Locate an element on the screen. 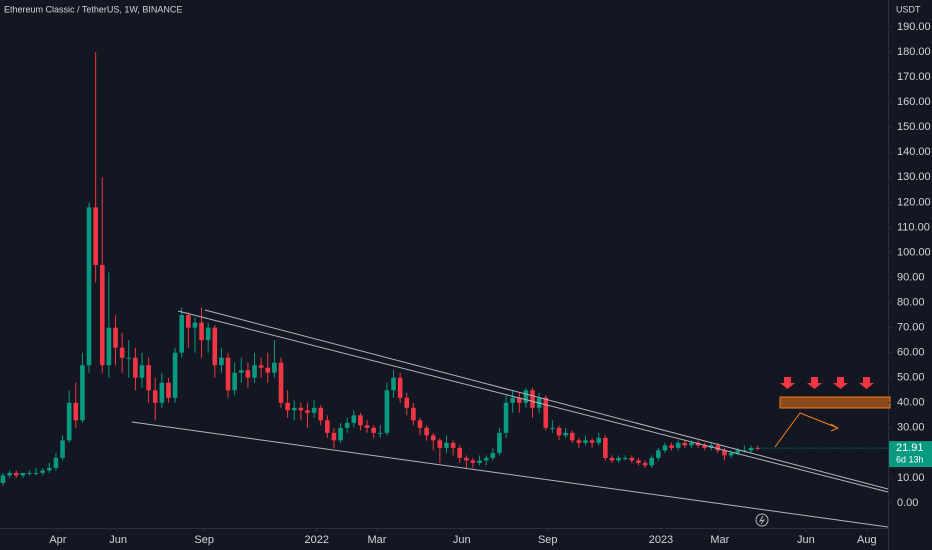  event-icon is located at coordinates (762, 520).